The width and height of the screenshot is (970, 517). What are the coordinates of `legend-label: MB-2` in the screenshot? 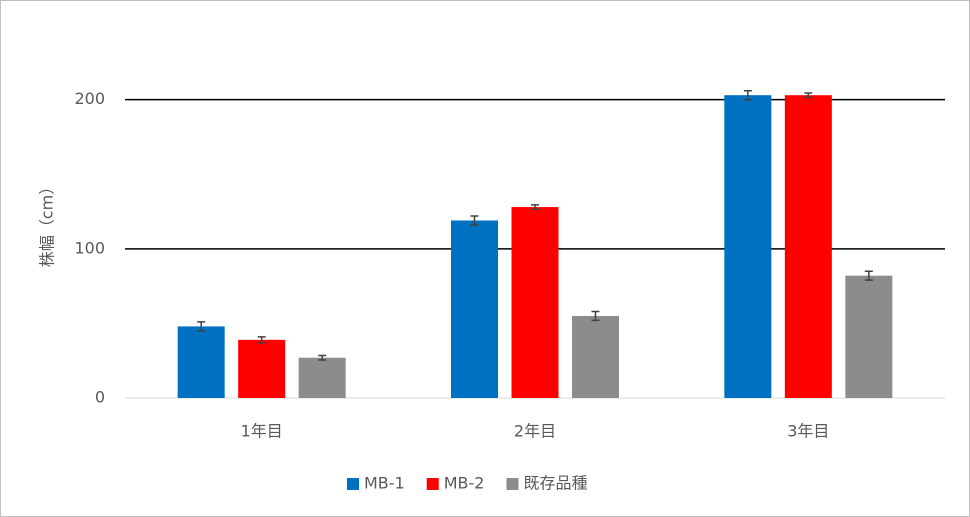 It's located at (464, 483).